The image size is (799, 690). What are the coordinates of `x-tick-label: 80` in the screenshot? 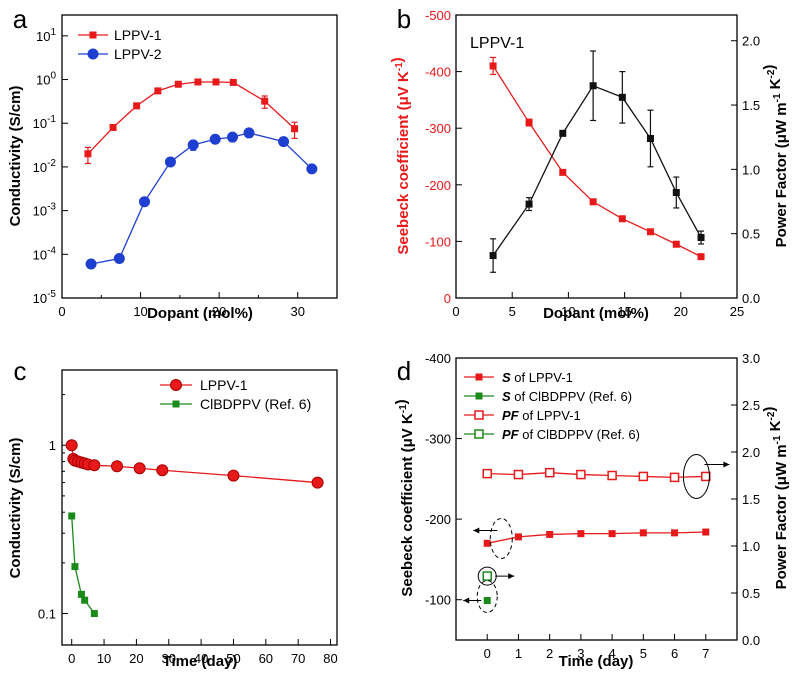 It's located at (330, 658).